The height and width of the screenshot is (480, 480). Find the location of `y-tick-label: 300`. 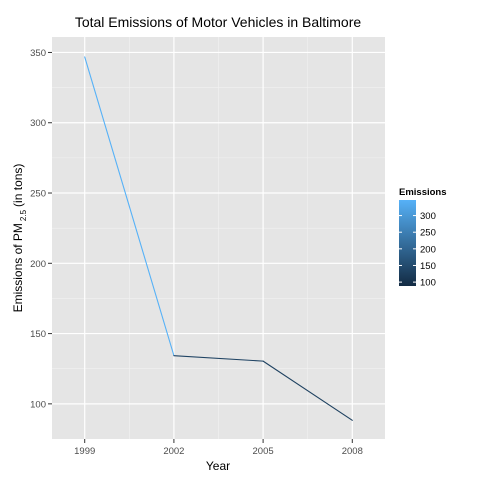

y-tick-label: 300 is located at coordinates (38, 123).